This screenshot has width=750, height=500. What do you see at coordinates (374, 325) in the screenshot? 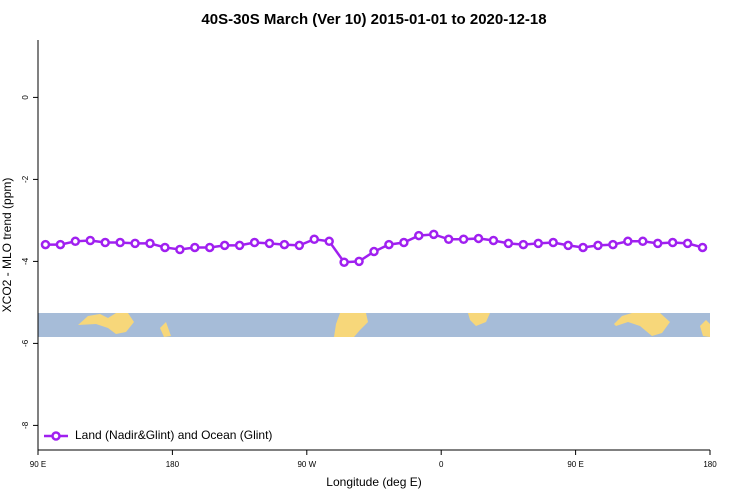
I see `map-strip` at bounding box center [374, 325].